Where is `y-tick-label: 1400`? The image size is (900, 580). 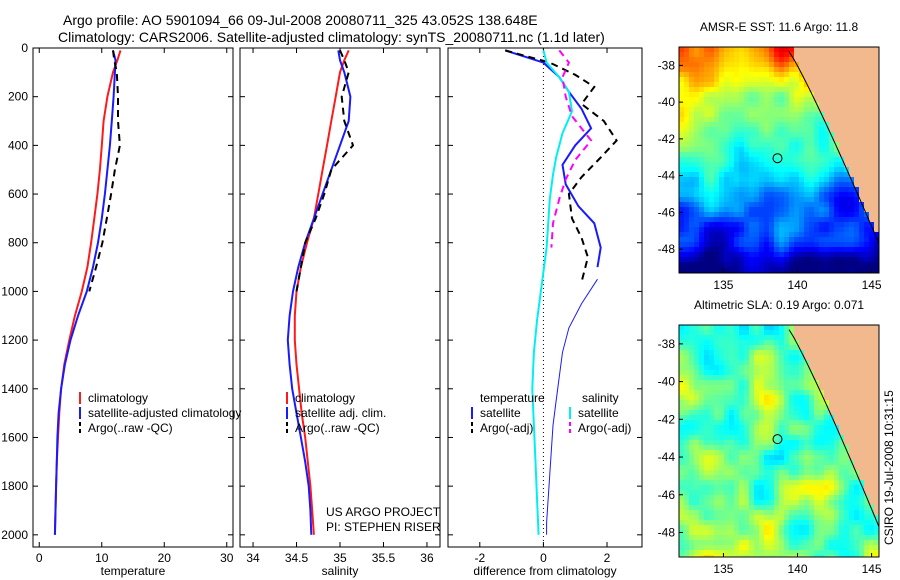 y-tick-label: 1400 is located at coordinates (14, 389).